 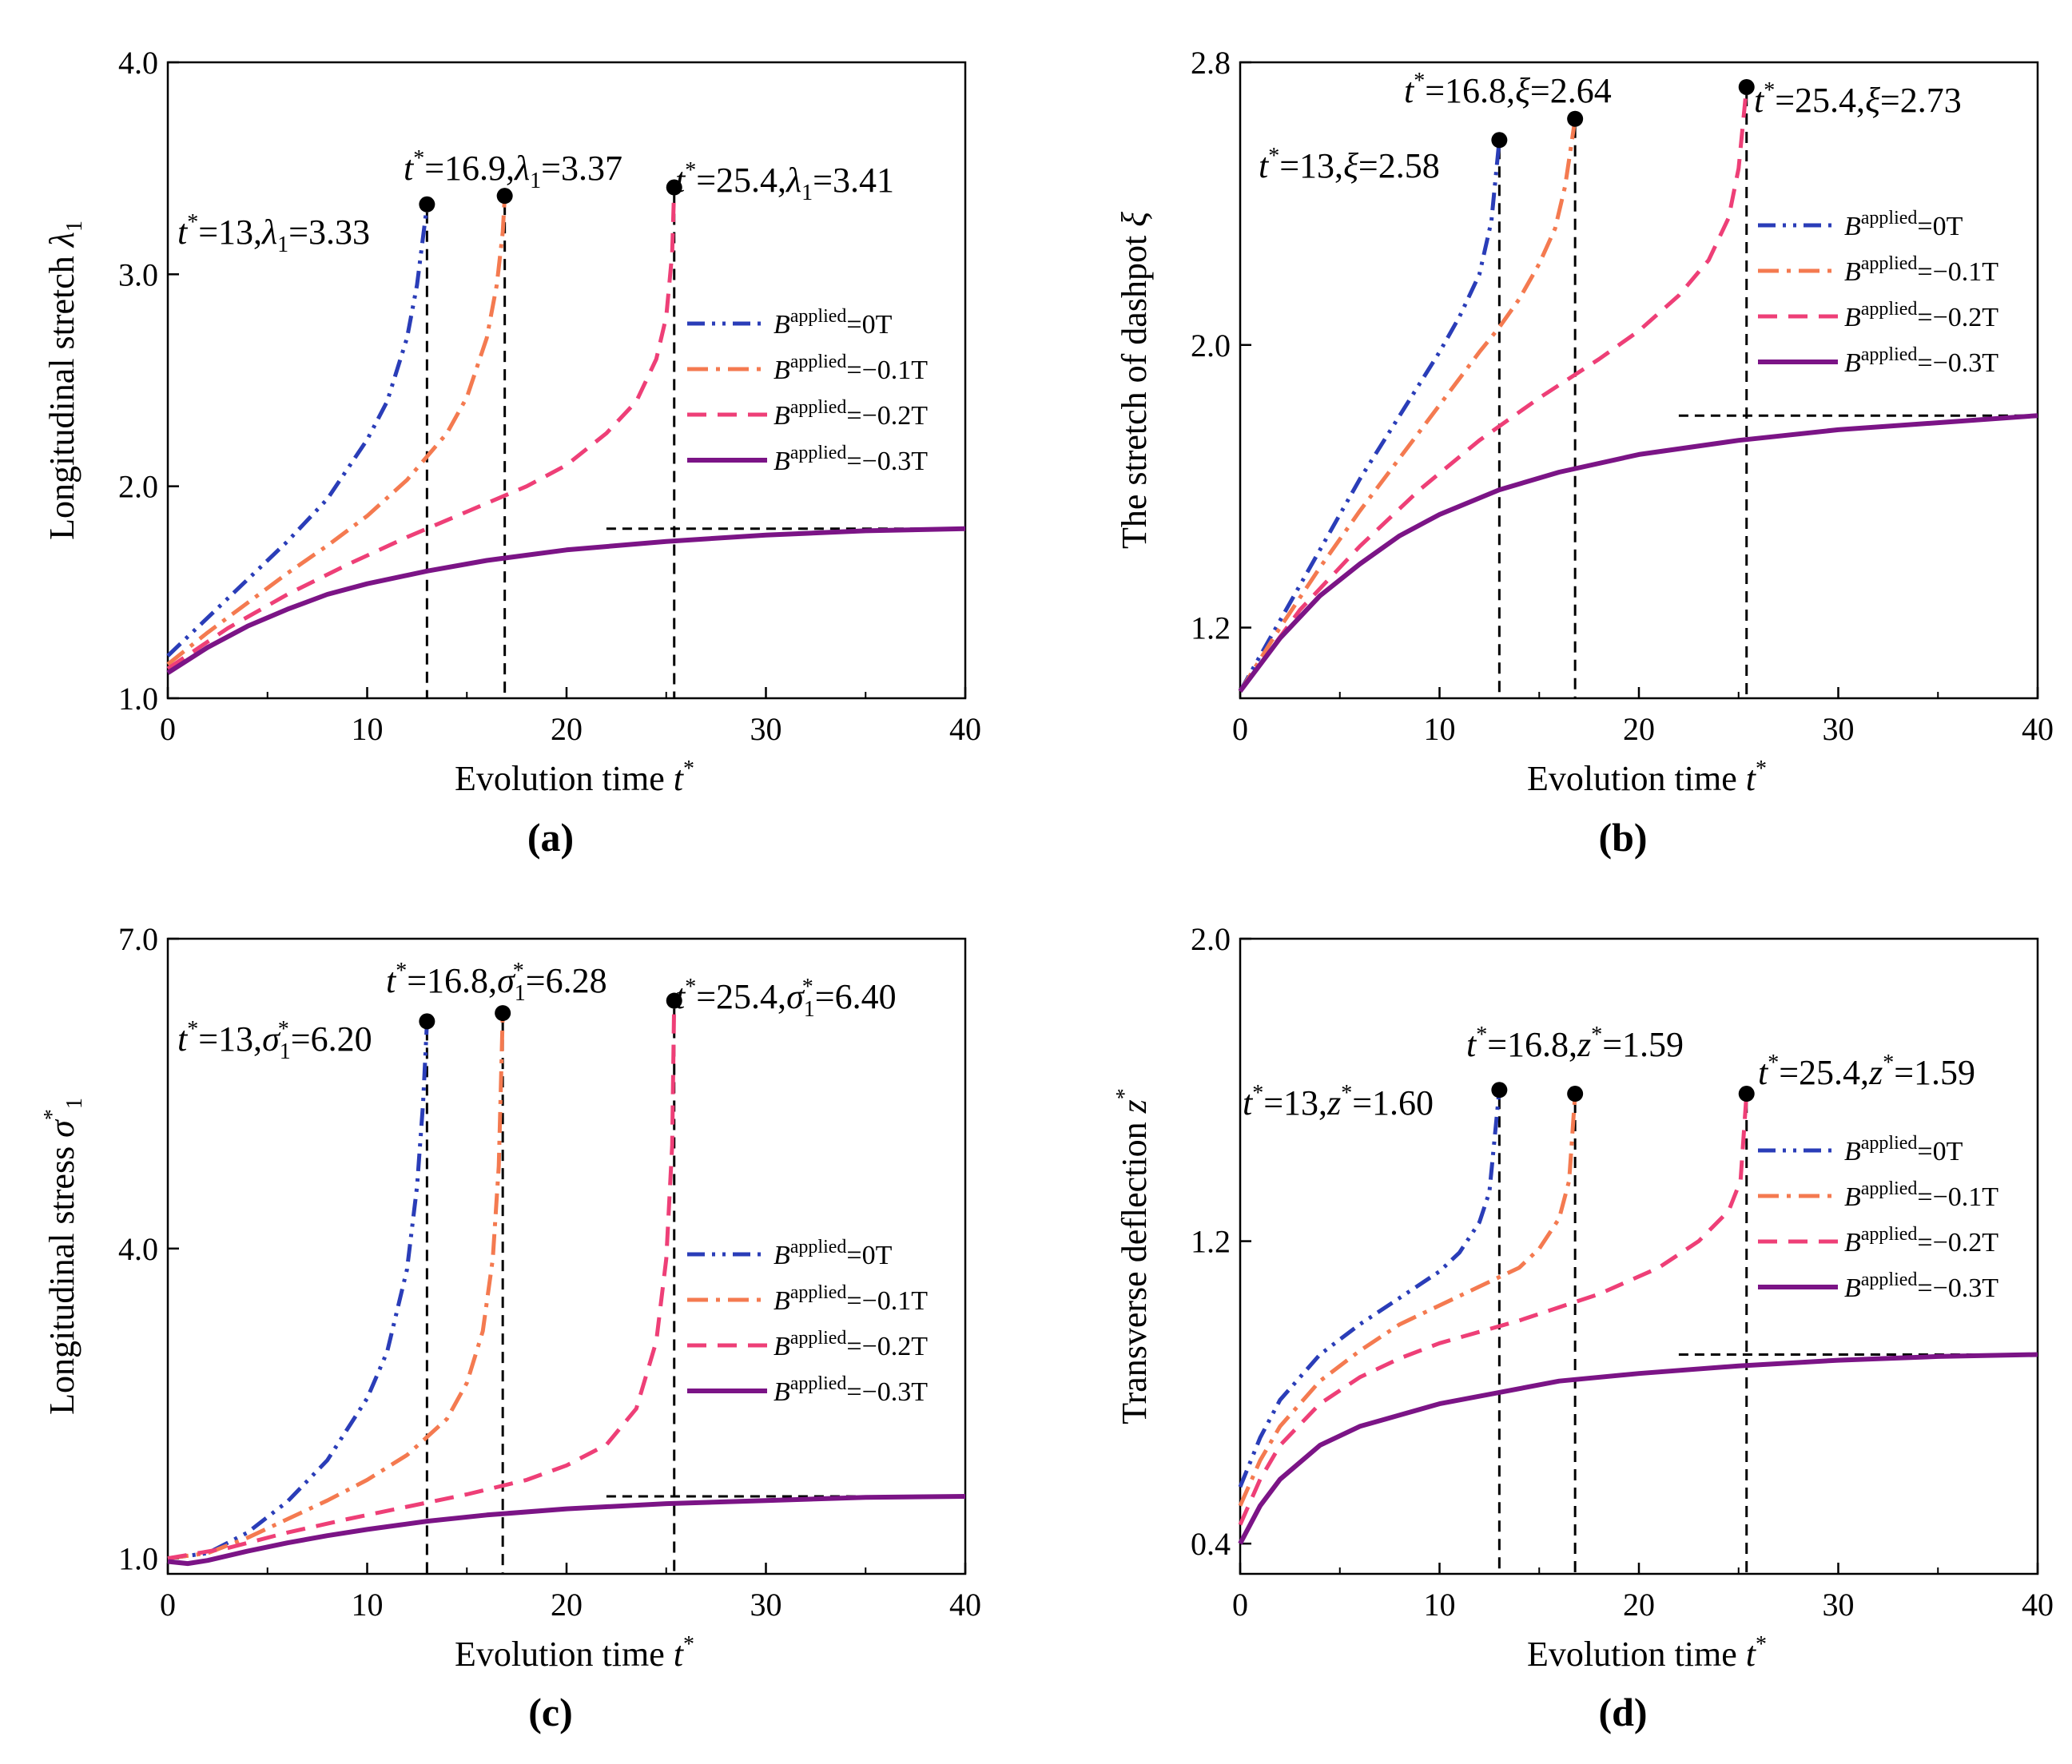 I want to click on failure-point-annotation: t*=16.8,ξ=2.64, so click(x=1508, y=89).